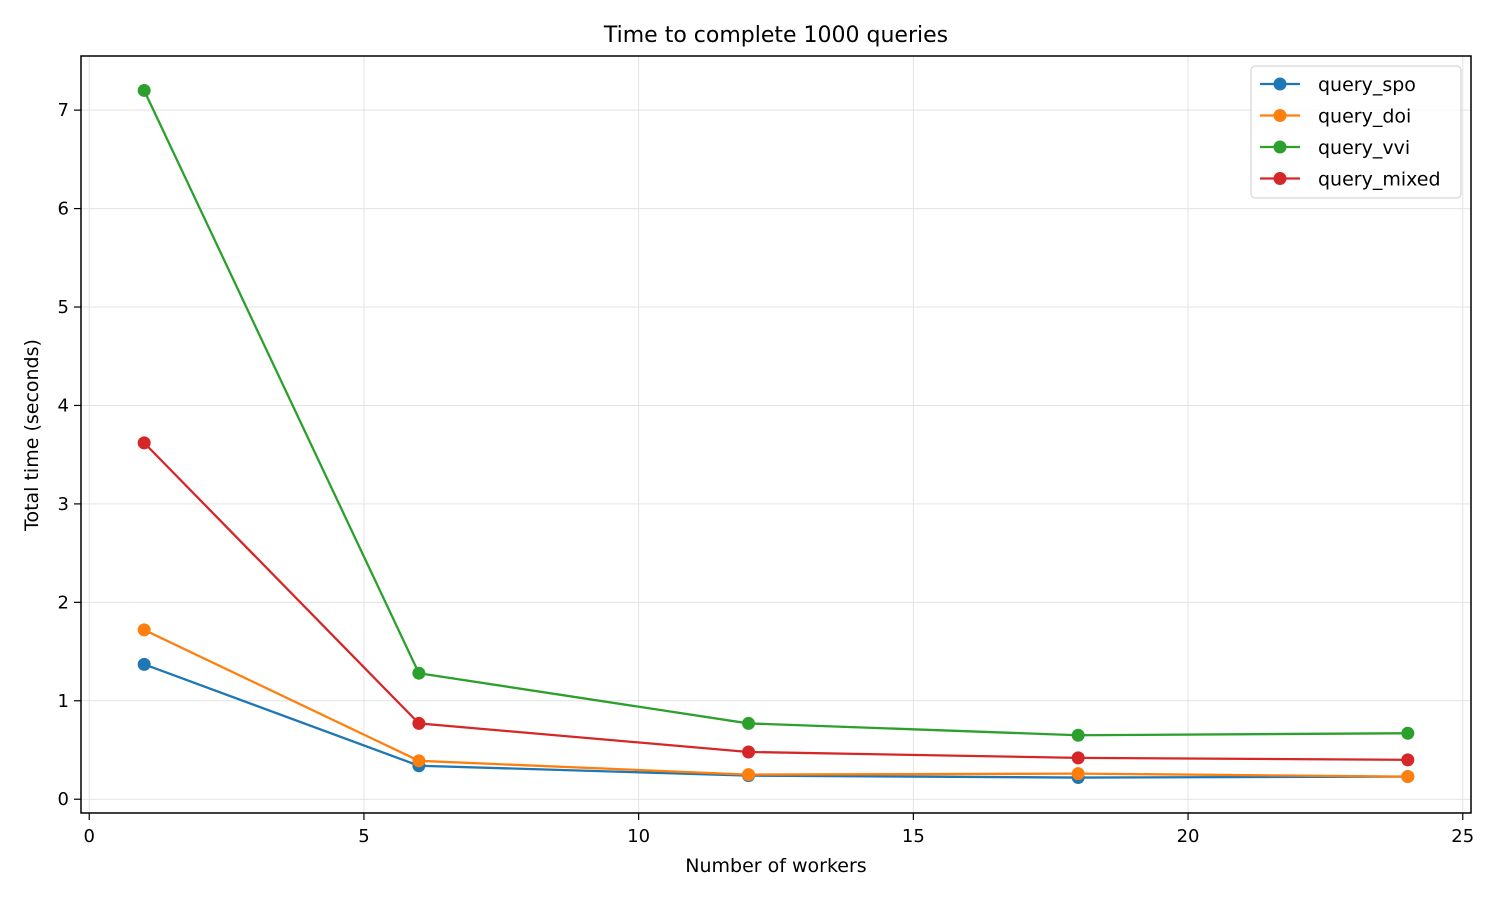 Image resolution: width=1500 pixels, height=904 pixels. What do you see at coordinates (89, 836) in the screenshot?
I see `x-tick-label: 0` at bounding box center [89, 836].